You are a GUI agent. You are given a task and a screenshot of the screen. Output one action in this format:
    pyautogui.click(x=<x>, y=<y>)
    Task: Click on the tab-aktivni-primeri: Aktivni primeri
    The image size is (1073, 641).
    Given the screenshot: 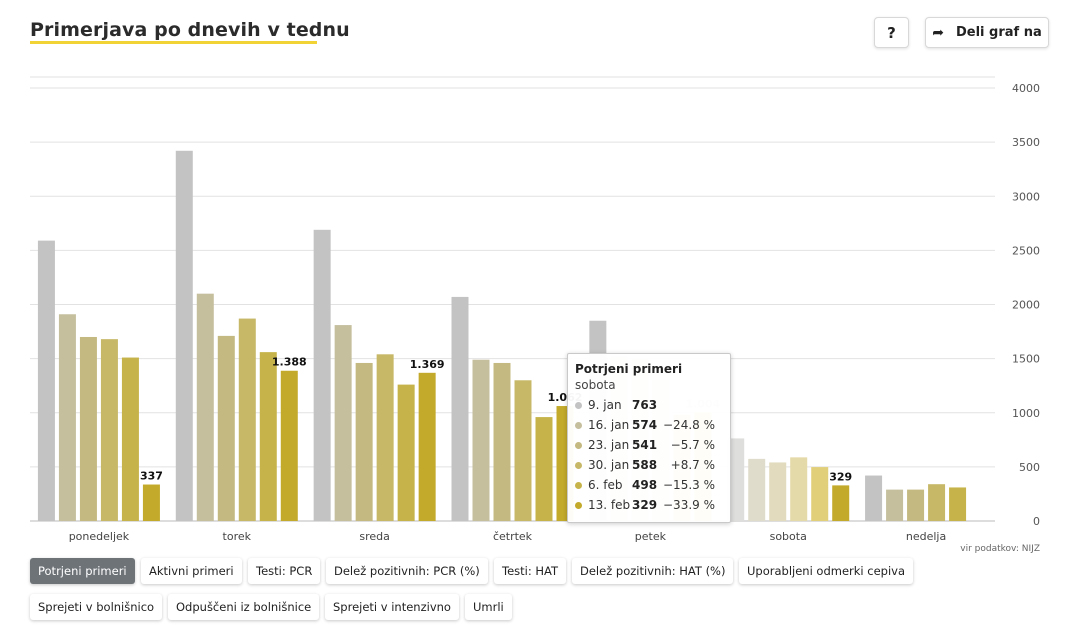 What is the action you would take?
    pyautogui.click(x=191, y=571)
    